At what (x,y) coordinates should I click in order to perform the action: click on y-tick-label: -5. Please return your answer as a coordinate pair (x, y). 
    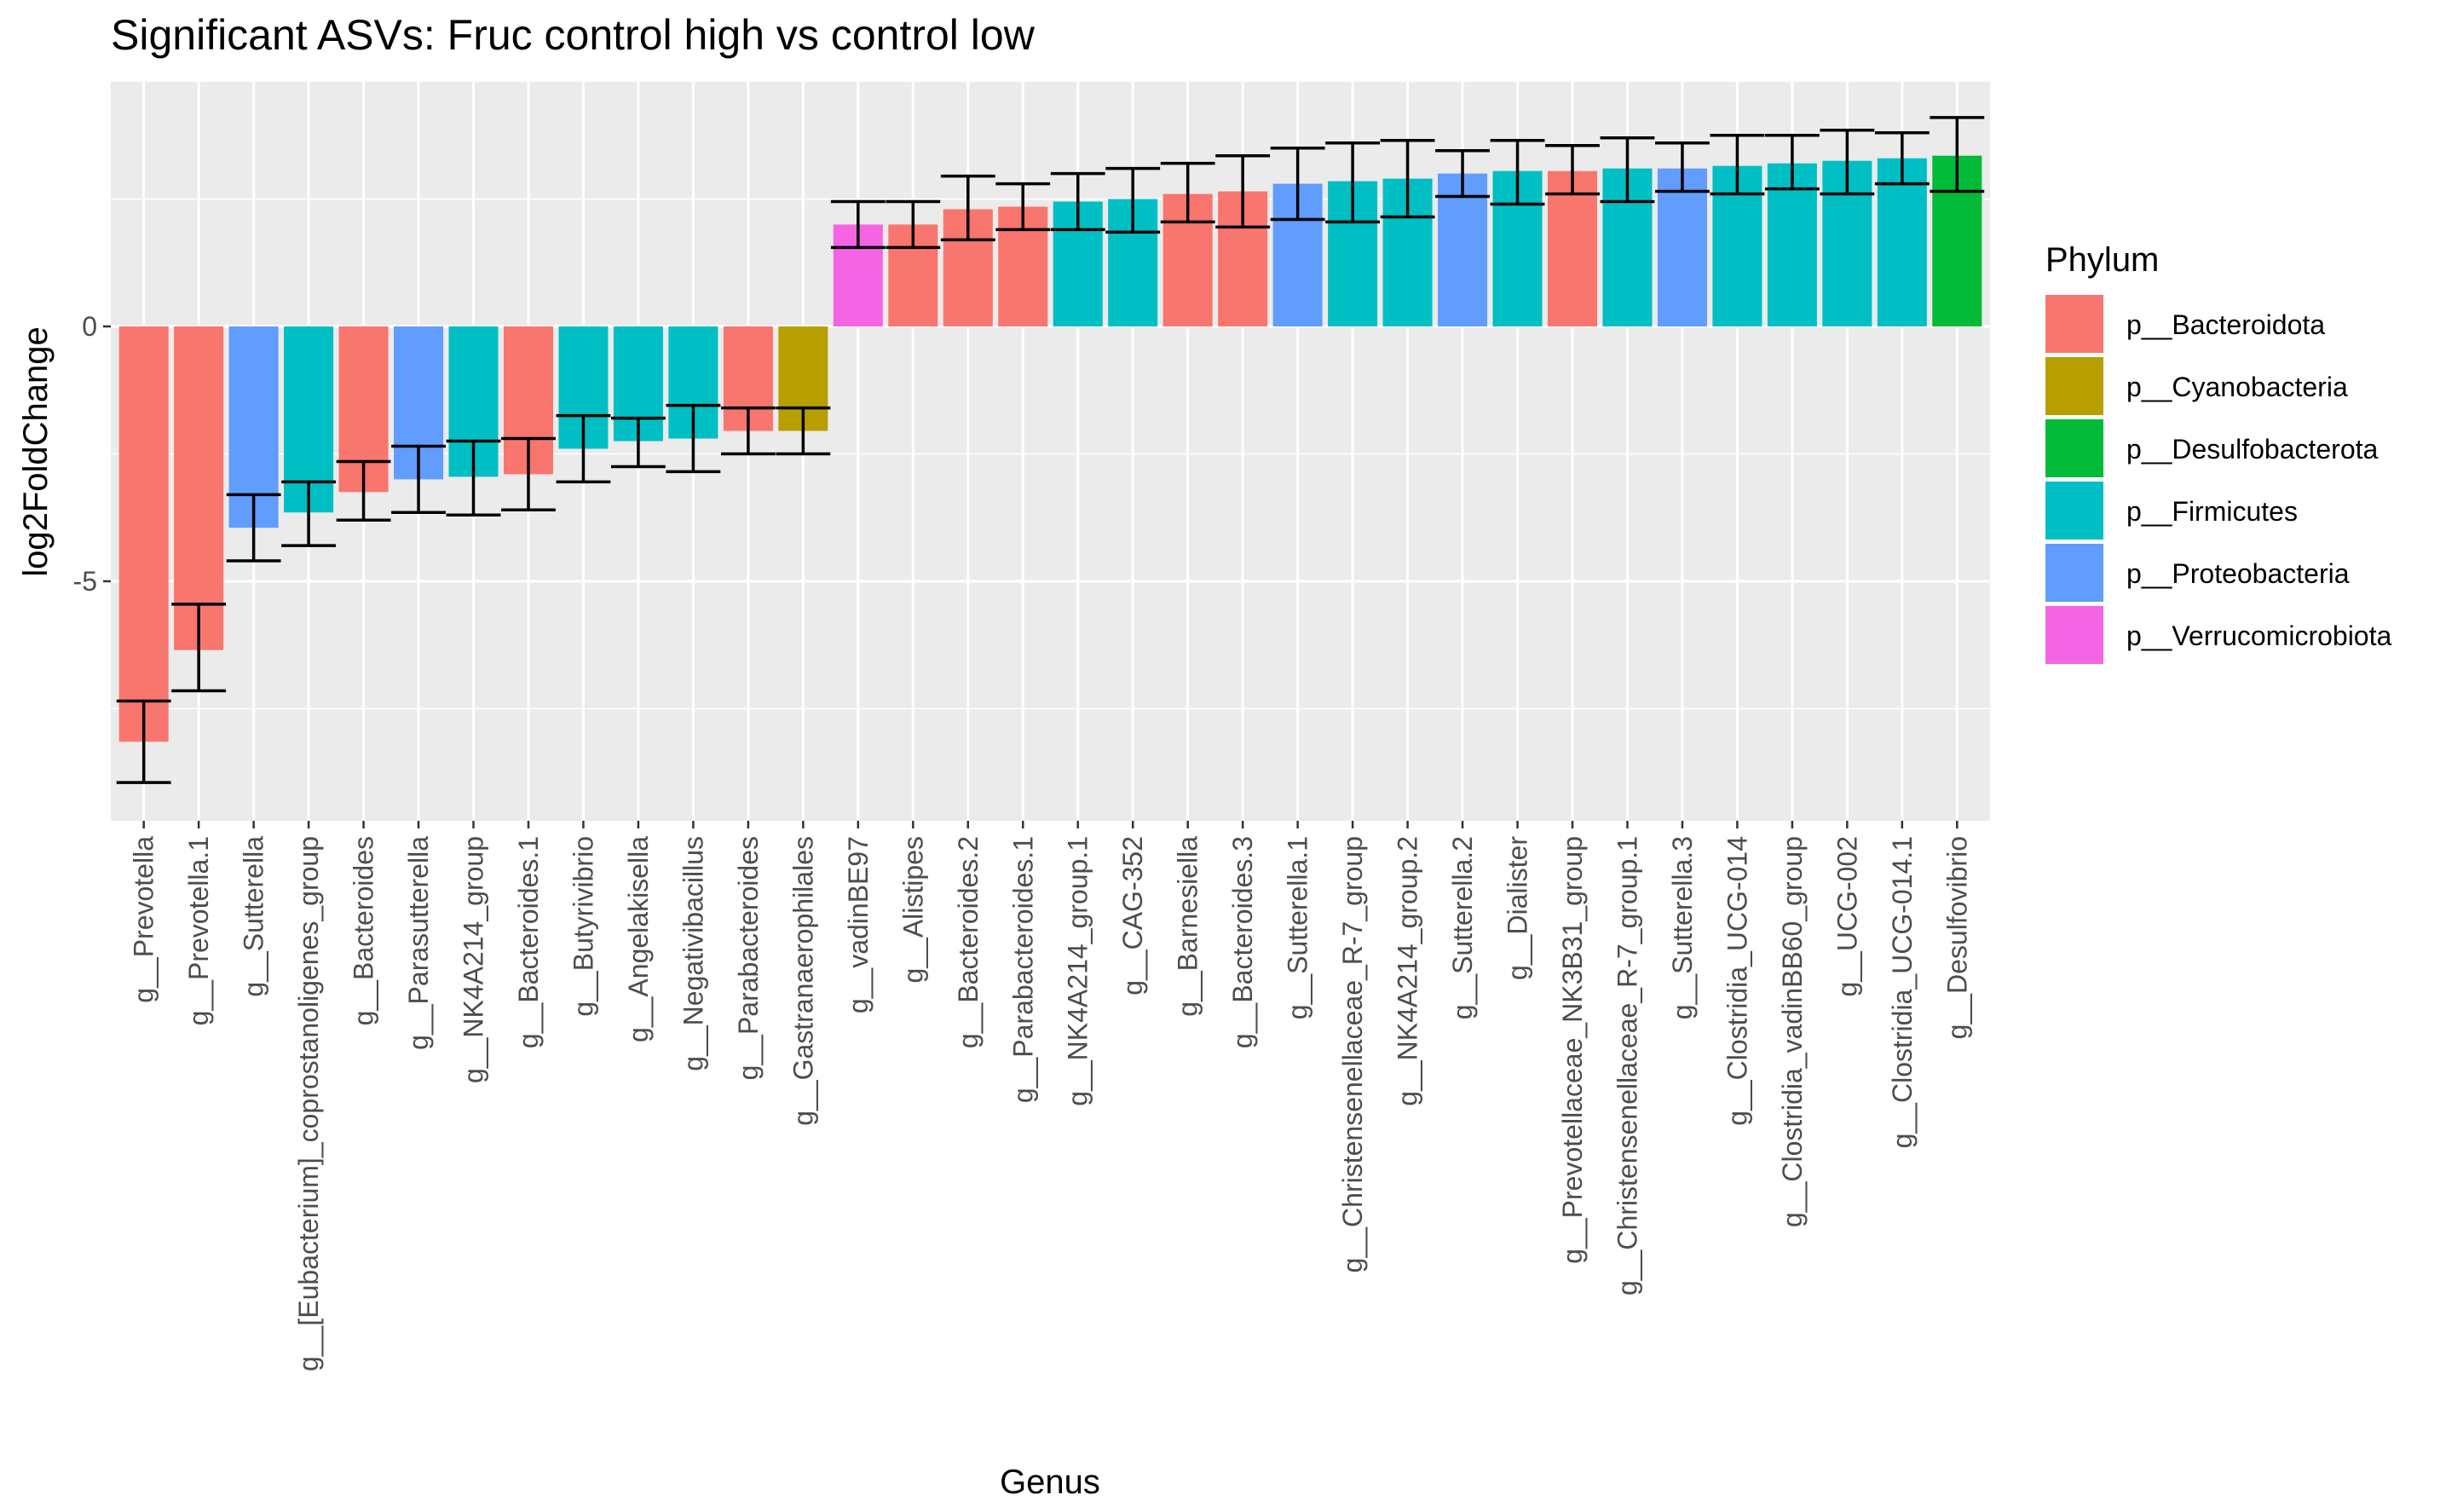
    Looking at the image, I should click on (85, 581).